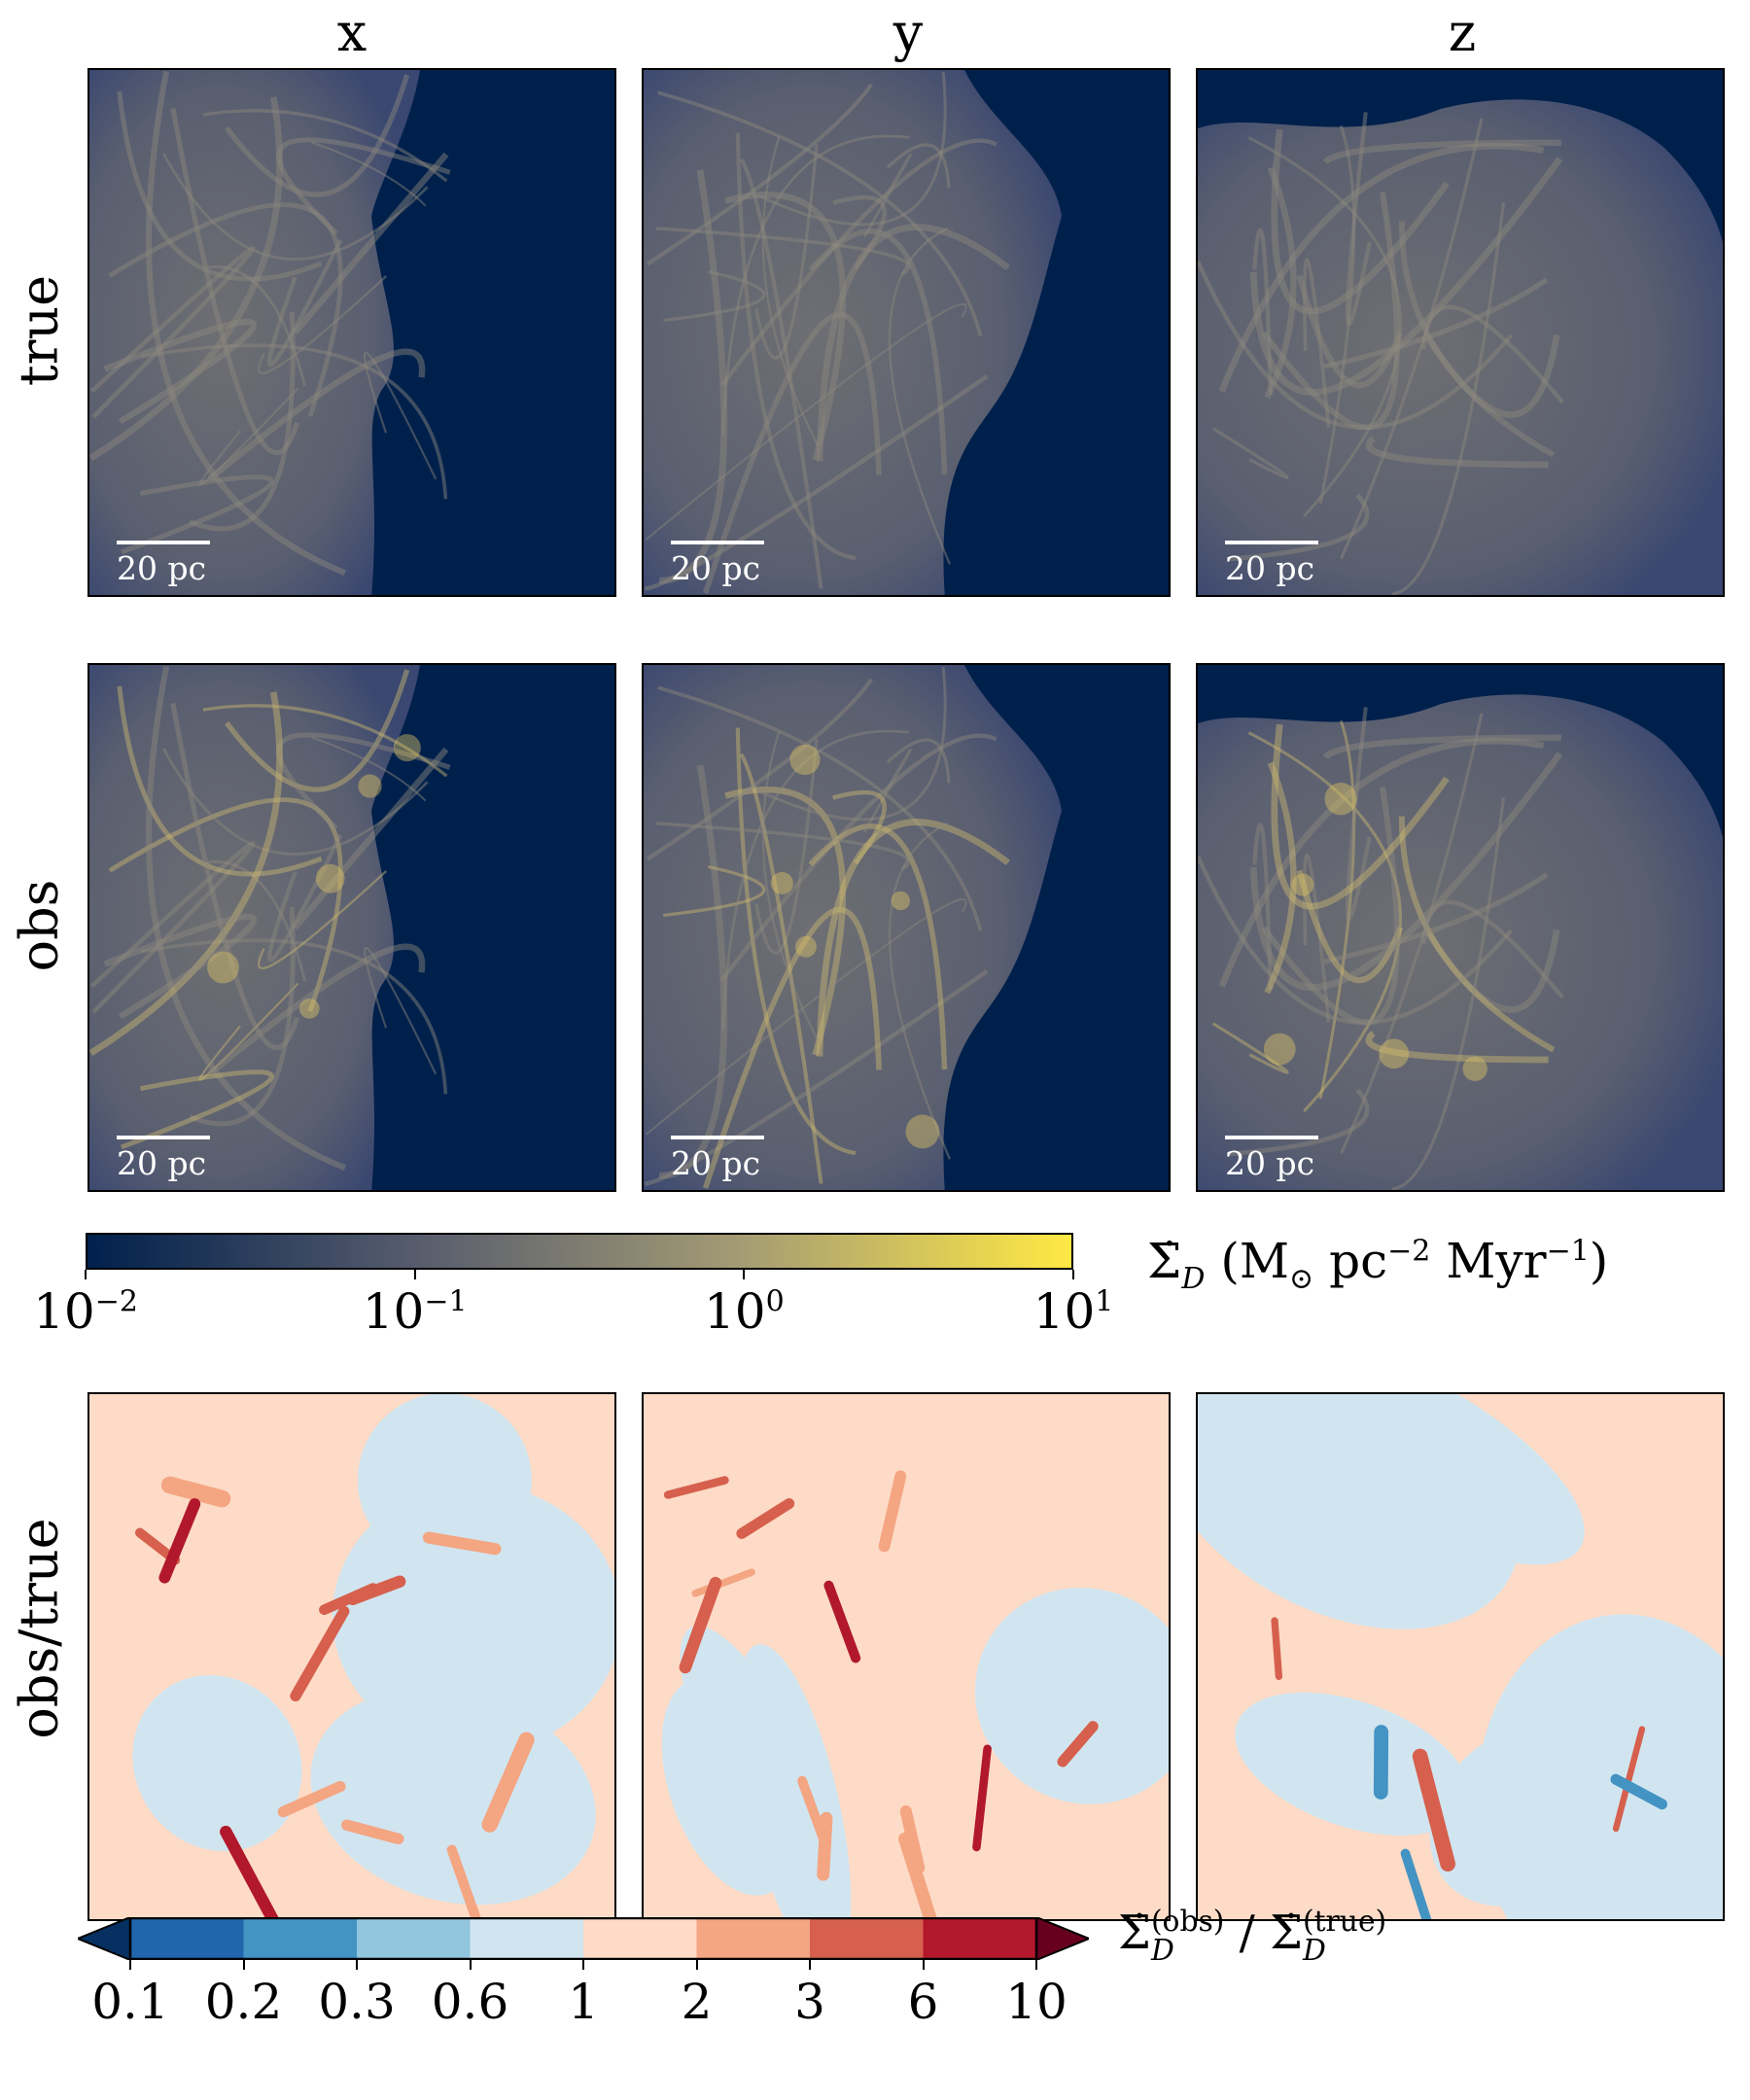  What do you see at coordinates (415, 1311) in the screenshot?
I see `density-tick-label: 10⁻¹` at bounding box center [415, 1311].